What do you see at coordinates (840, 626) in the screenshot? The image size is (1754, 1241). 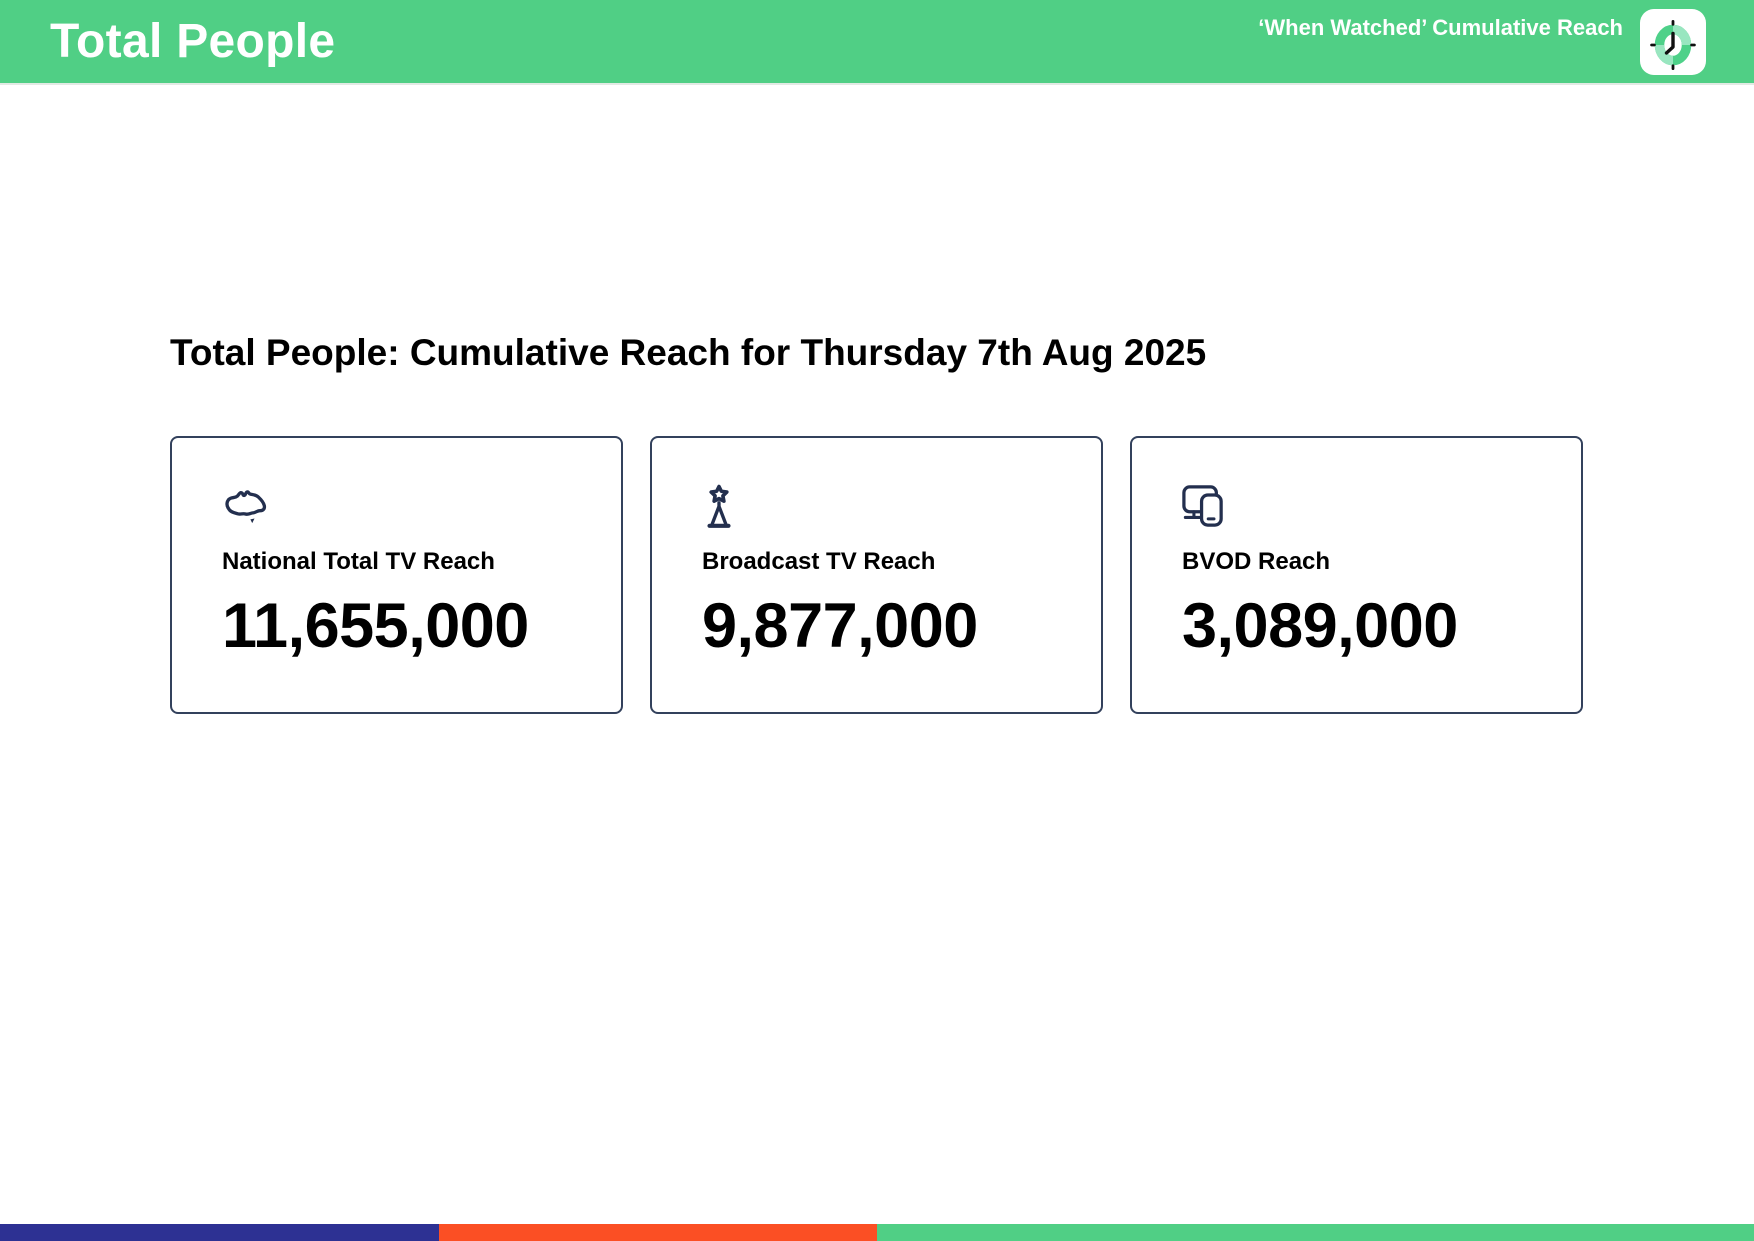 I see `stat-card-value: 9,877,000` at bounding box center [840, 626].